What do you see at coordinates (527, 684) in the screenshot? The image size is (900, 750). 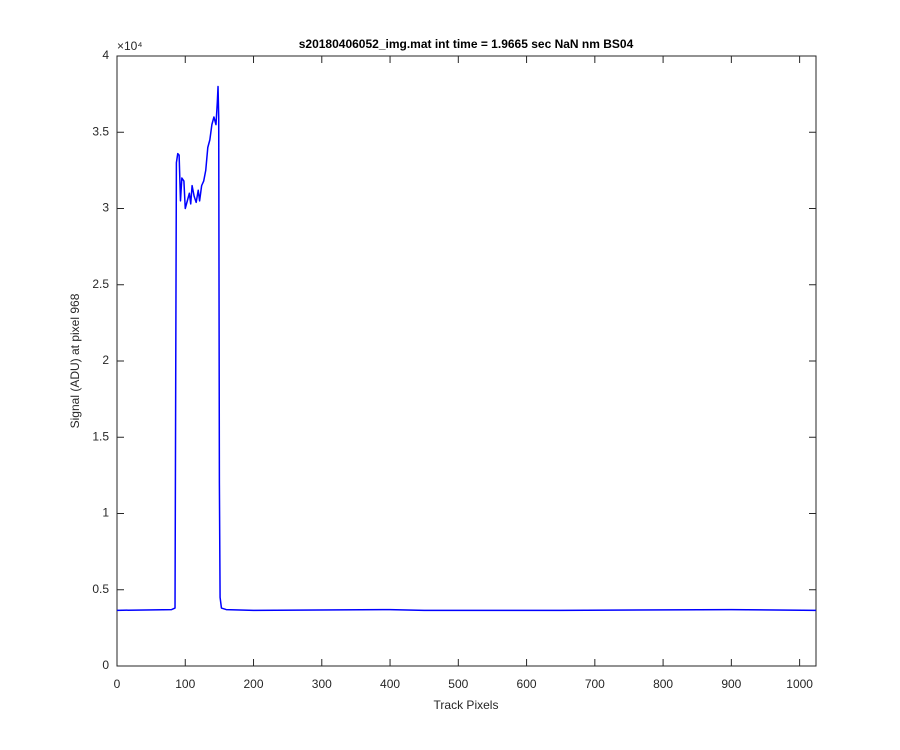 I see `x-tick-label: 600` at bounding box center [527, 684].